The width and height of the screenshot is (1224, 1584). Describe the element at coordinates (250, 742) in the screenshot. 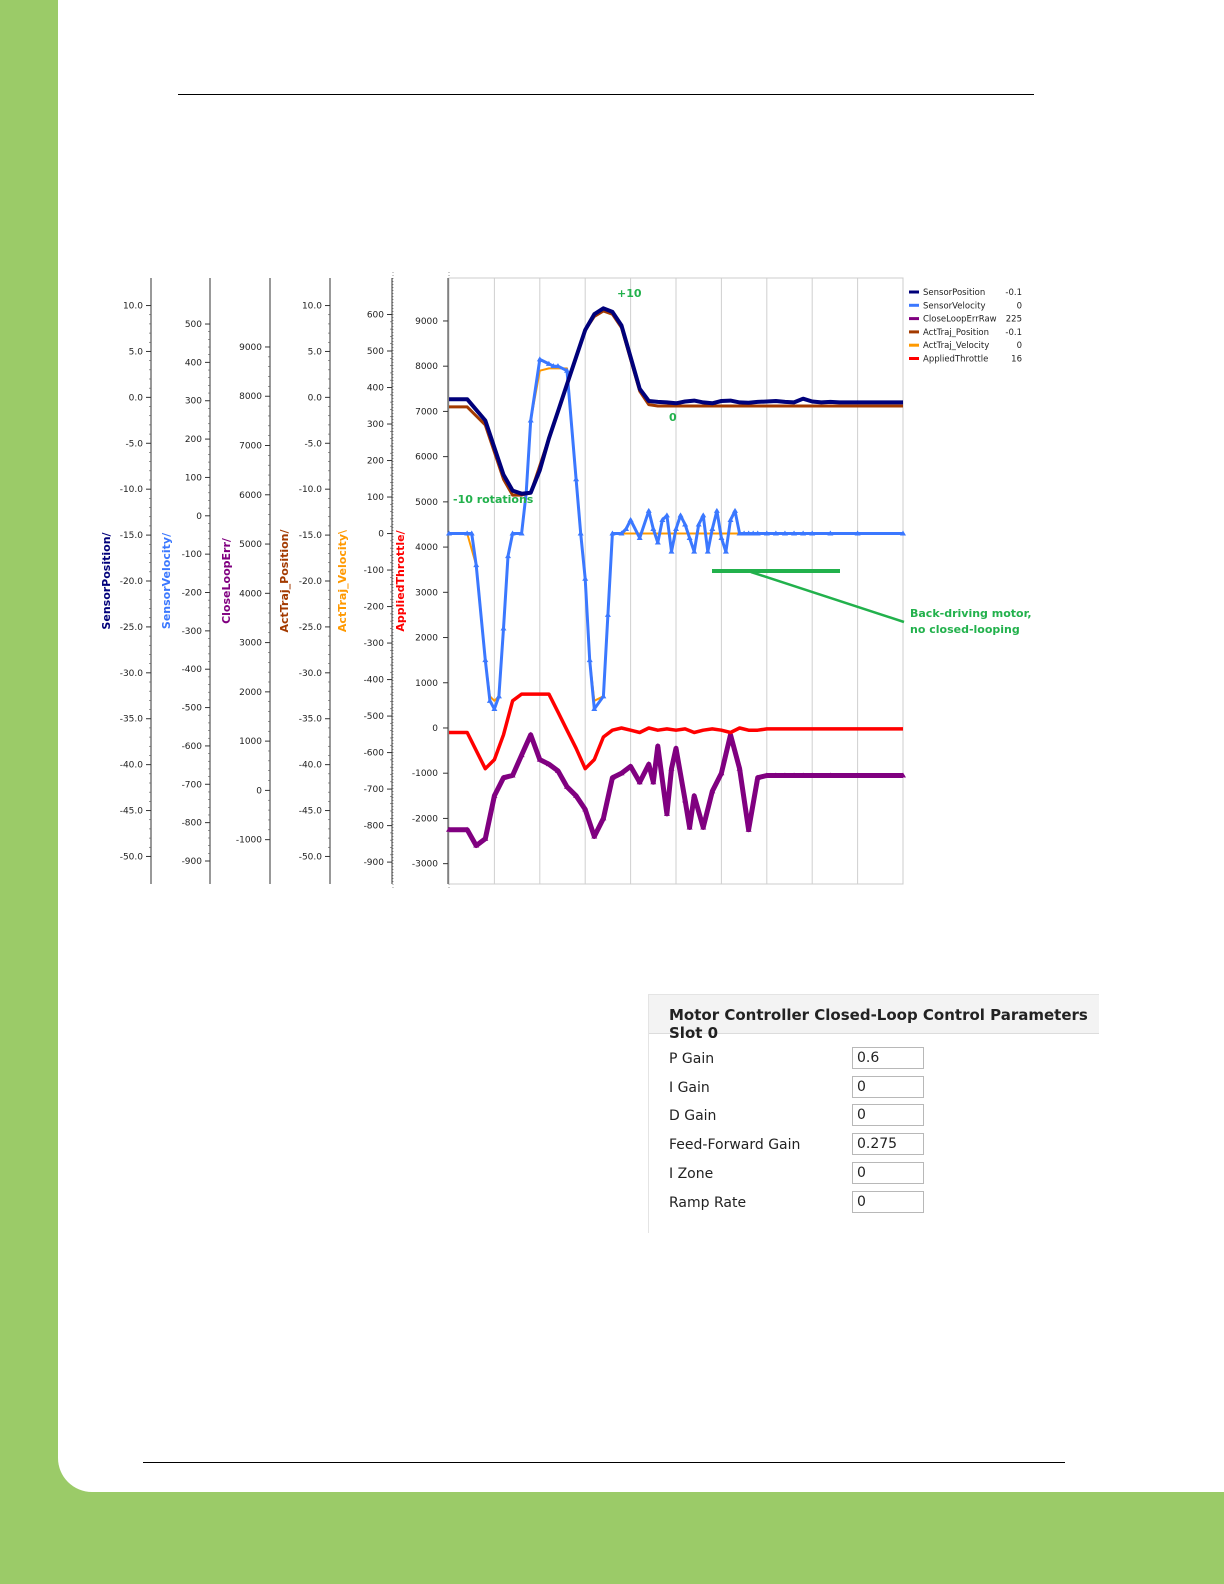

I see `axis-tick-label: 1000` at that location.